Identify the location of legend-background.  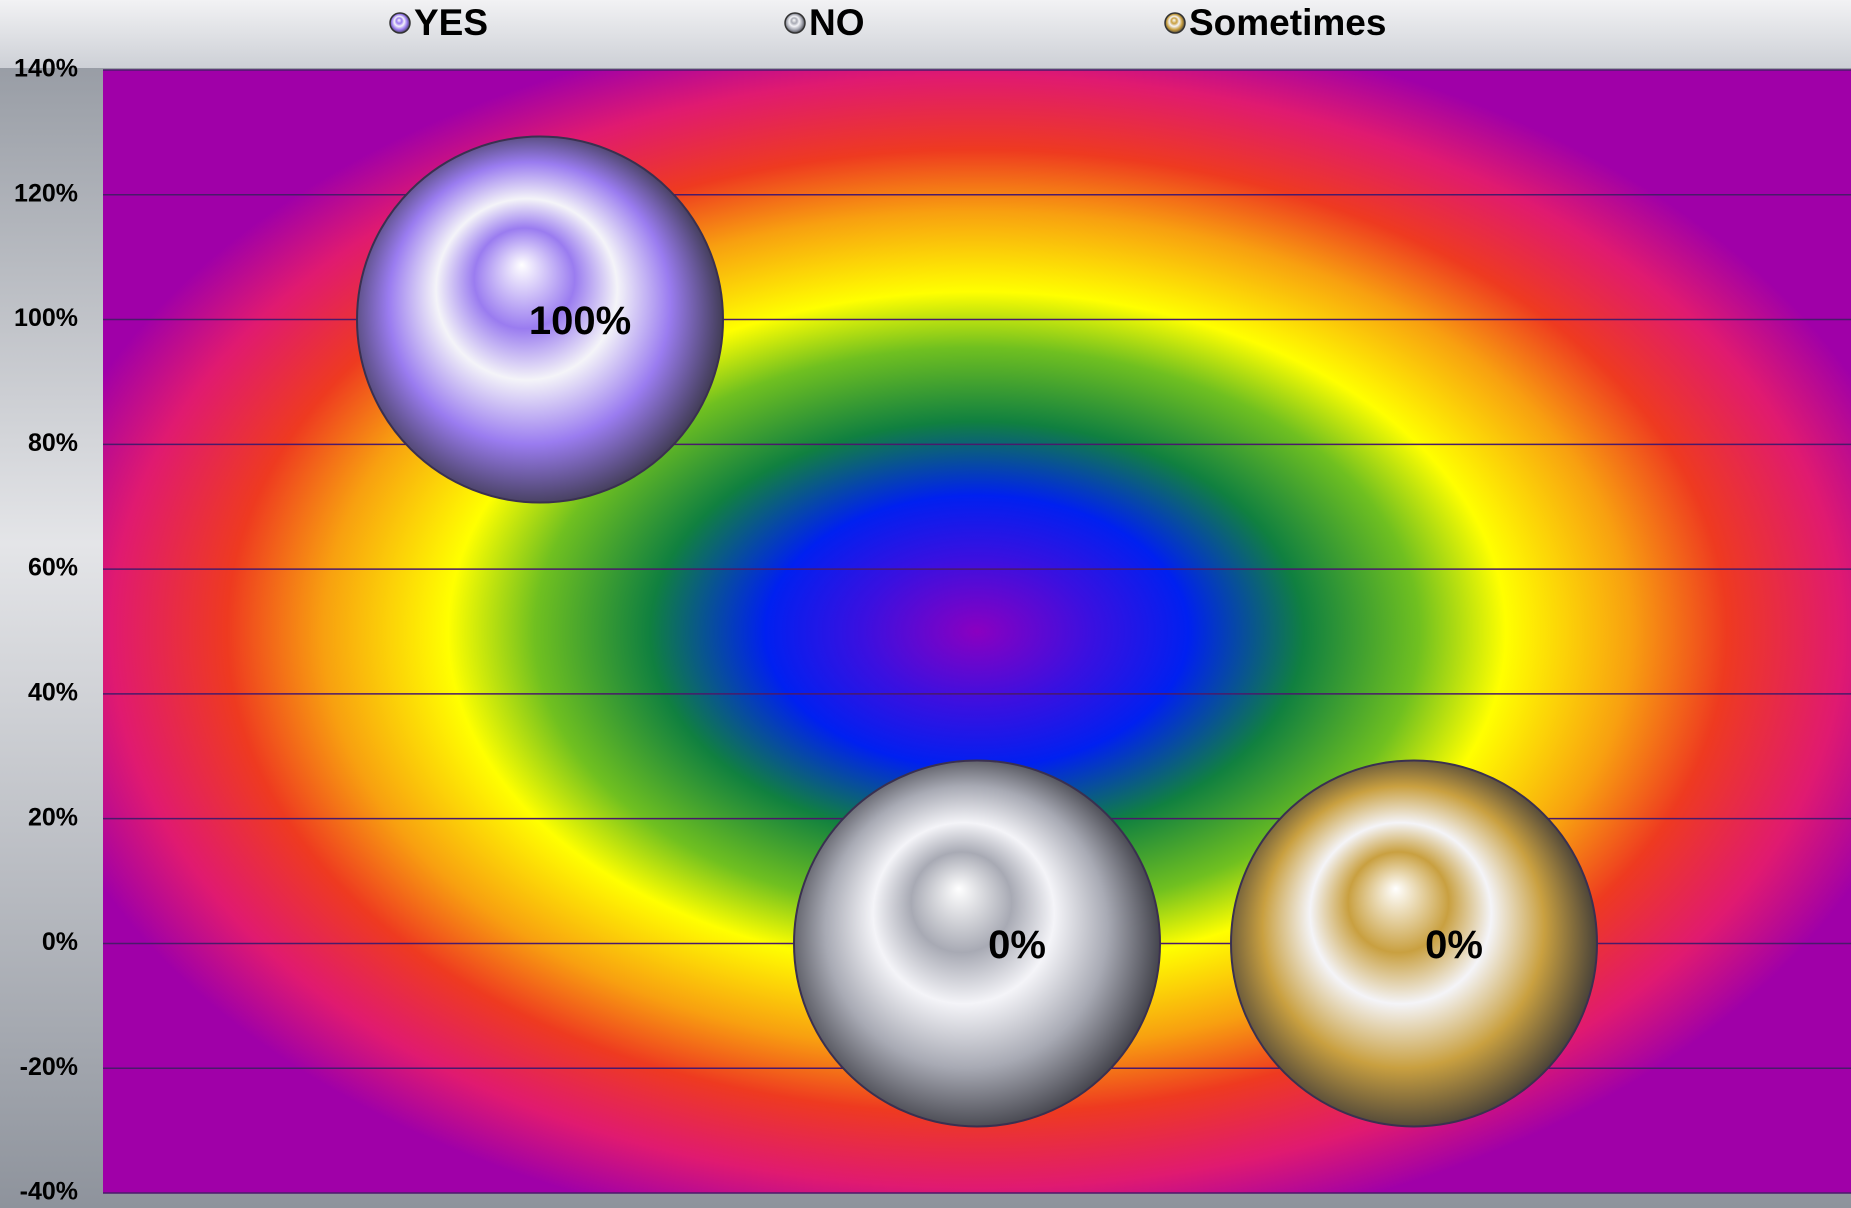
(925, 34).